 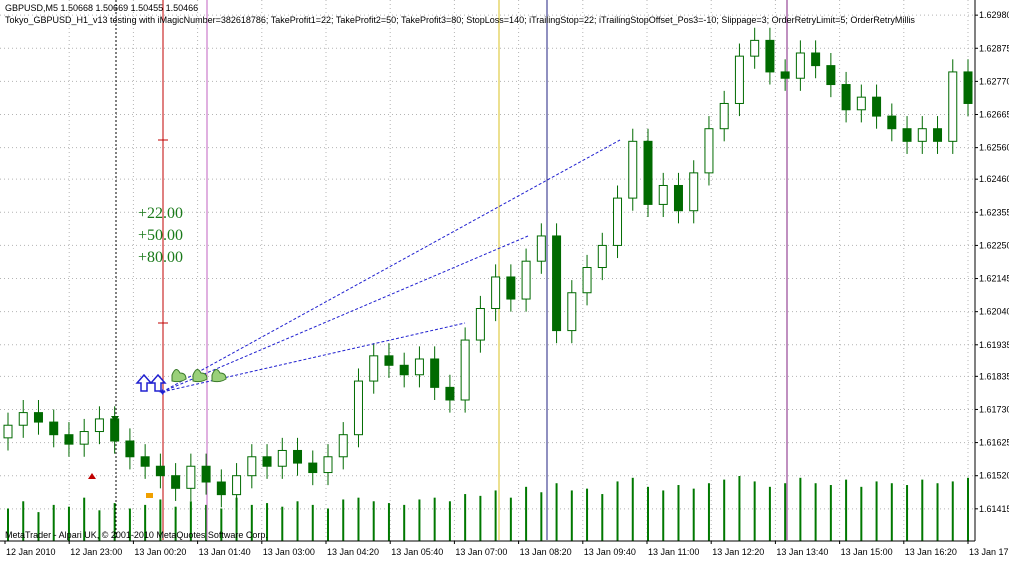 I want to click on y-tick-label: 1.61730, so click(x=994, y=409).